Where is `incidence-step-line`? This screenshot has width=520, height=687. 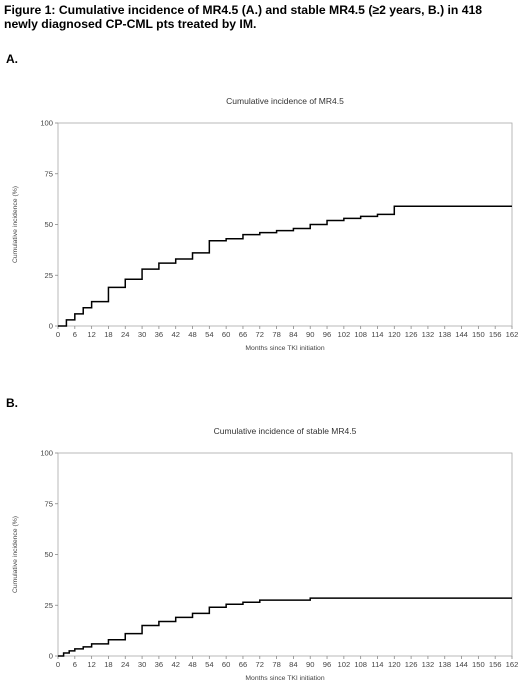
incidence-step-line is located at coordinates (285, 627).